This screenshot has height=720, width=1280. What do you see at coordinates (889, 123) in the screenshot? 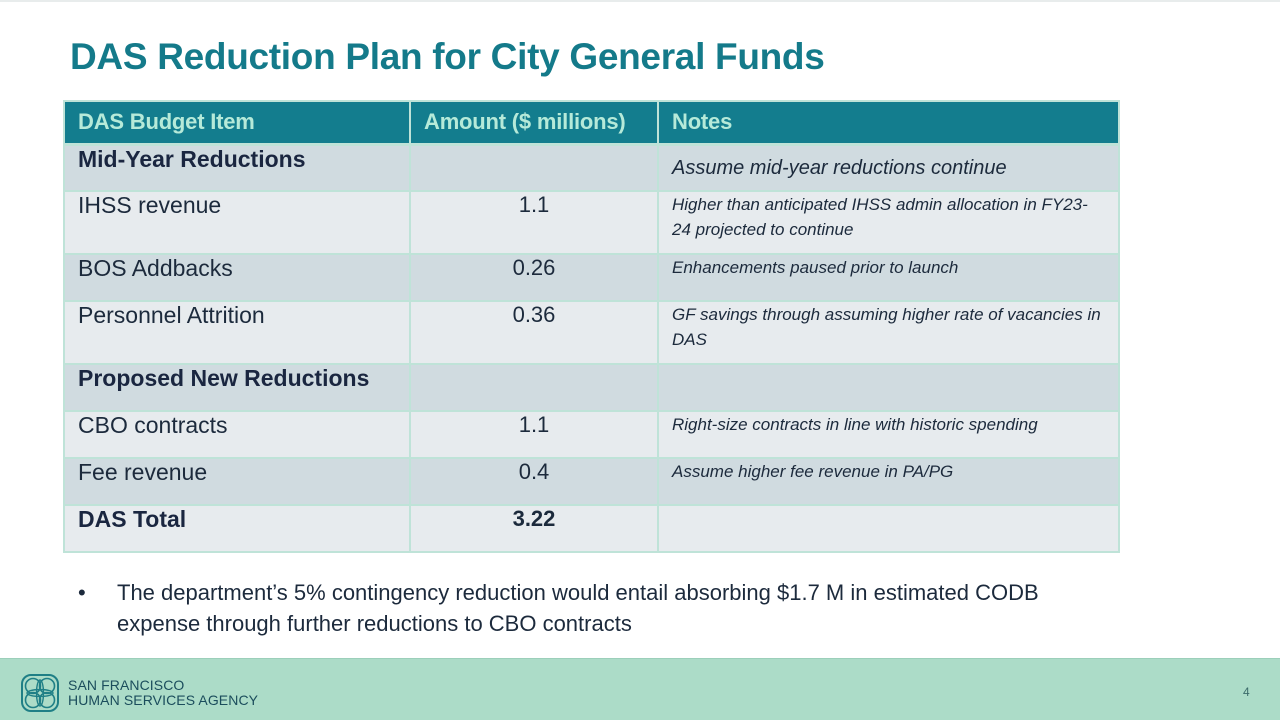
I see `header-notes: Notes` at bounding box center [889, 123].